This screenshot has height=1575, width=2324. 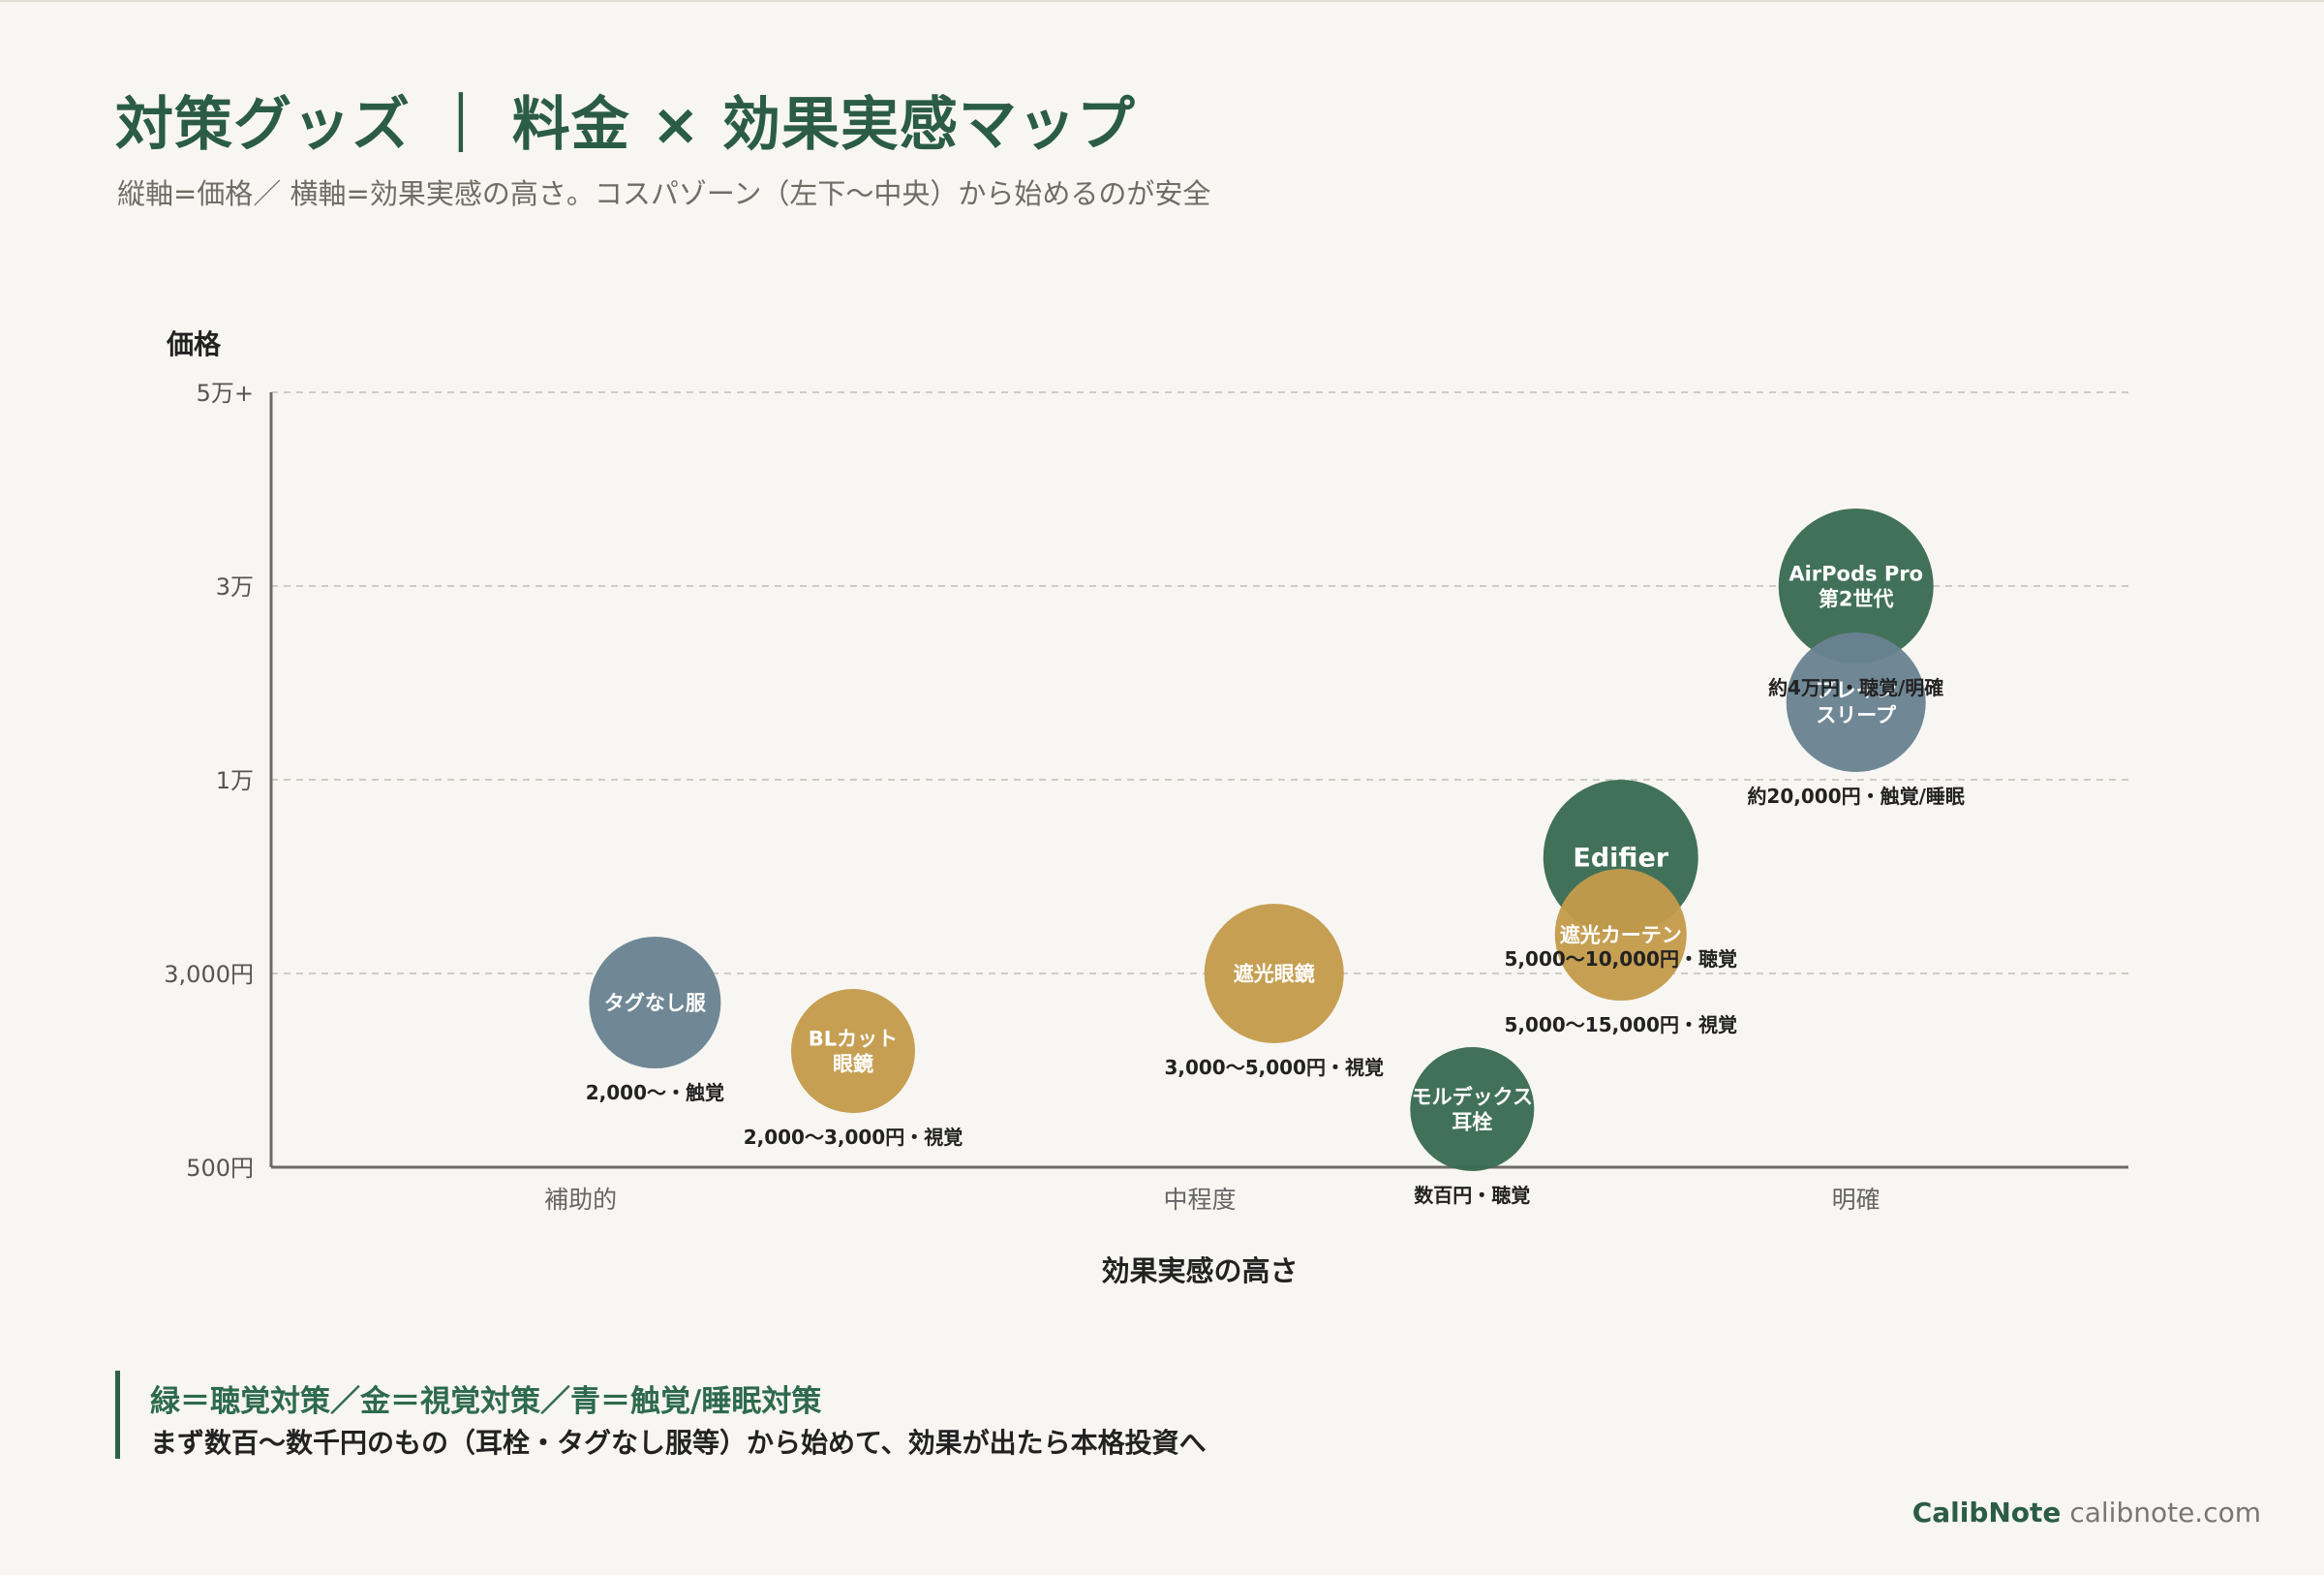 What do you see at coordinates (664, 193) in the screenshot?
I see `page-subtitle: 縦軸=価格／ 横軸=効果実感の高さ。コスパゾーン（左下〜中央）から始めるのが安全` at bounding box center [664, 193].